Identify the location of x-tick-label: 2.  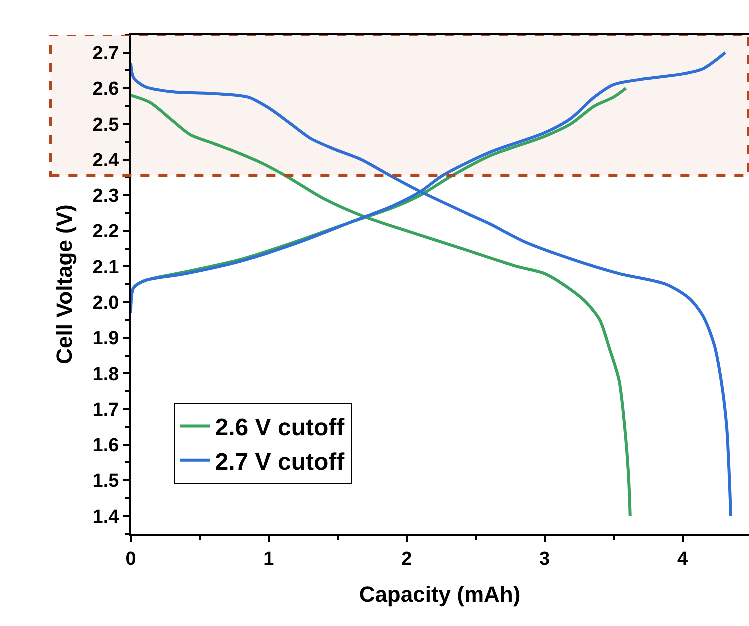
(407, 559).